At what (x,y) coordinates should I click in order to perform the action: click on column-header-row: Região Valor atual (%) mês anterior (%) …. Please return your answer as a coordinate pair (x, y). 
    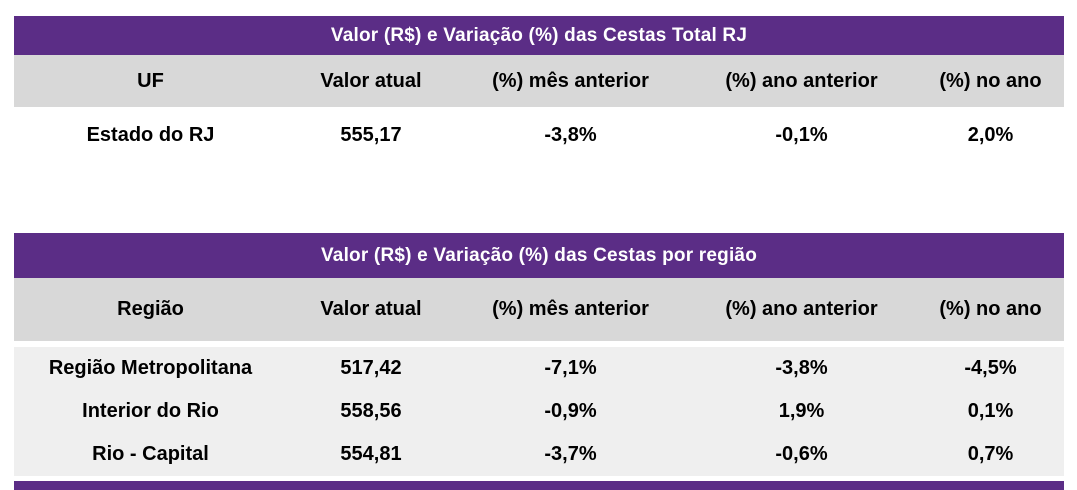
    Looking at the image, I should click on (539, 309).